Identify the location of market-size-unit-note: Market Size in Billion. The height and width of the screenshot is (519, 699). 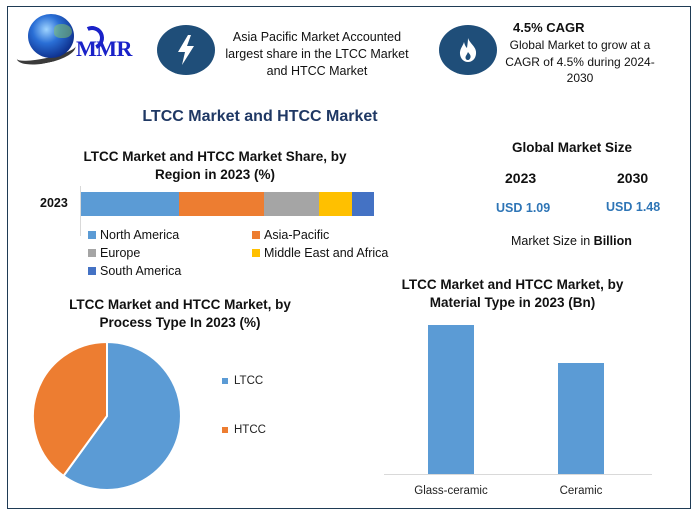
(571, 241).